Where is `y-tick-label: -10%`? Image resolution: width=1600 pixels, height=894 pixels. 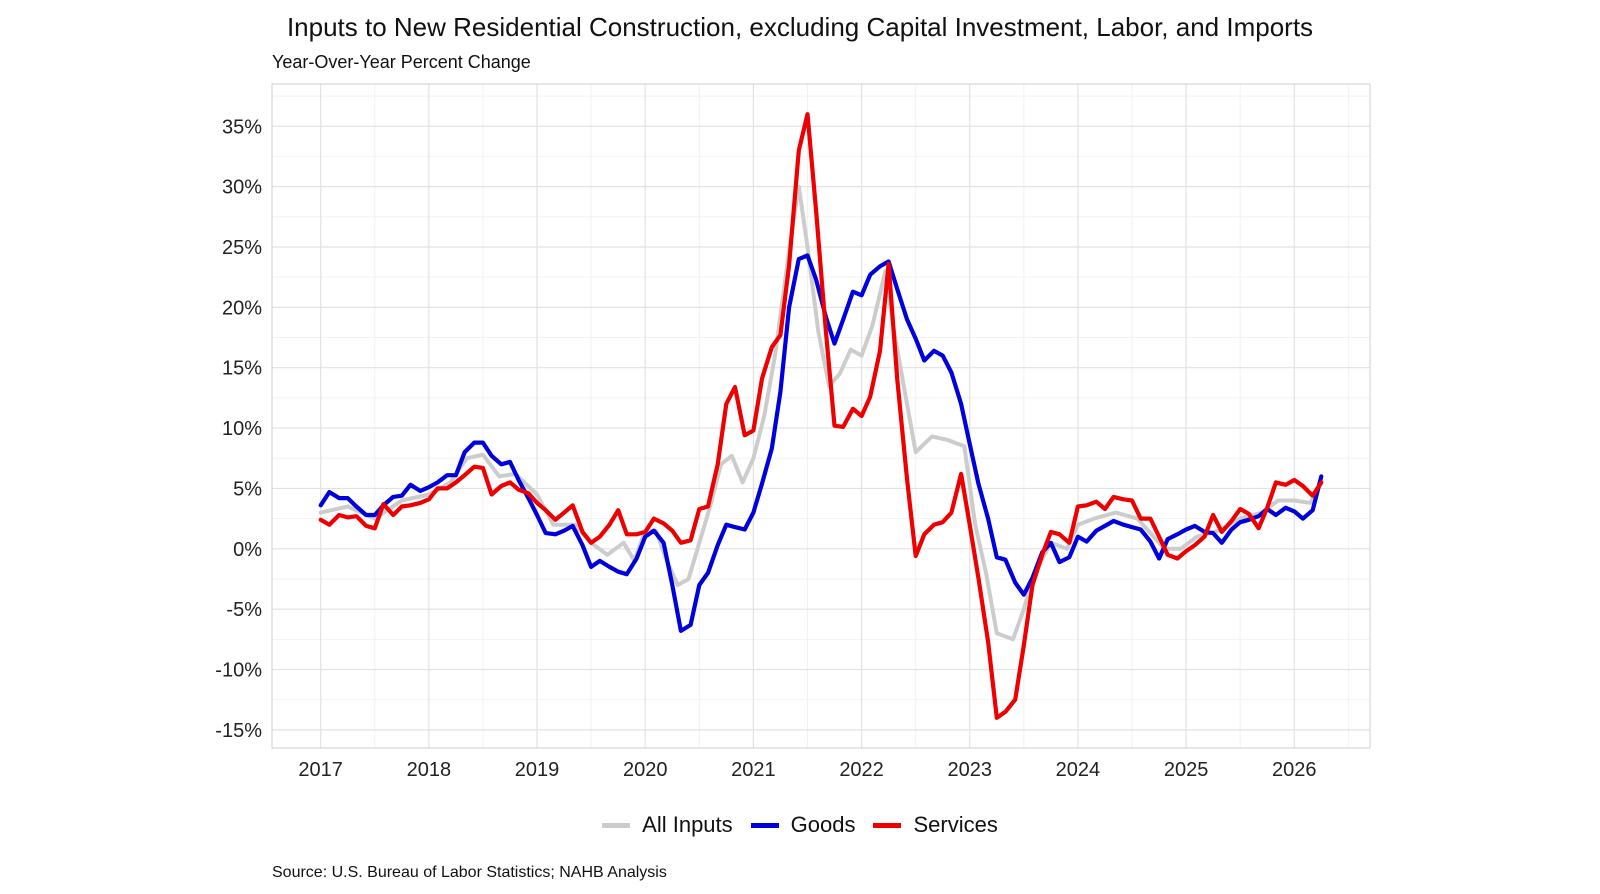
y-tick-label: -10% is located at coordinates (238, 671).